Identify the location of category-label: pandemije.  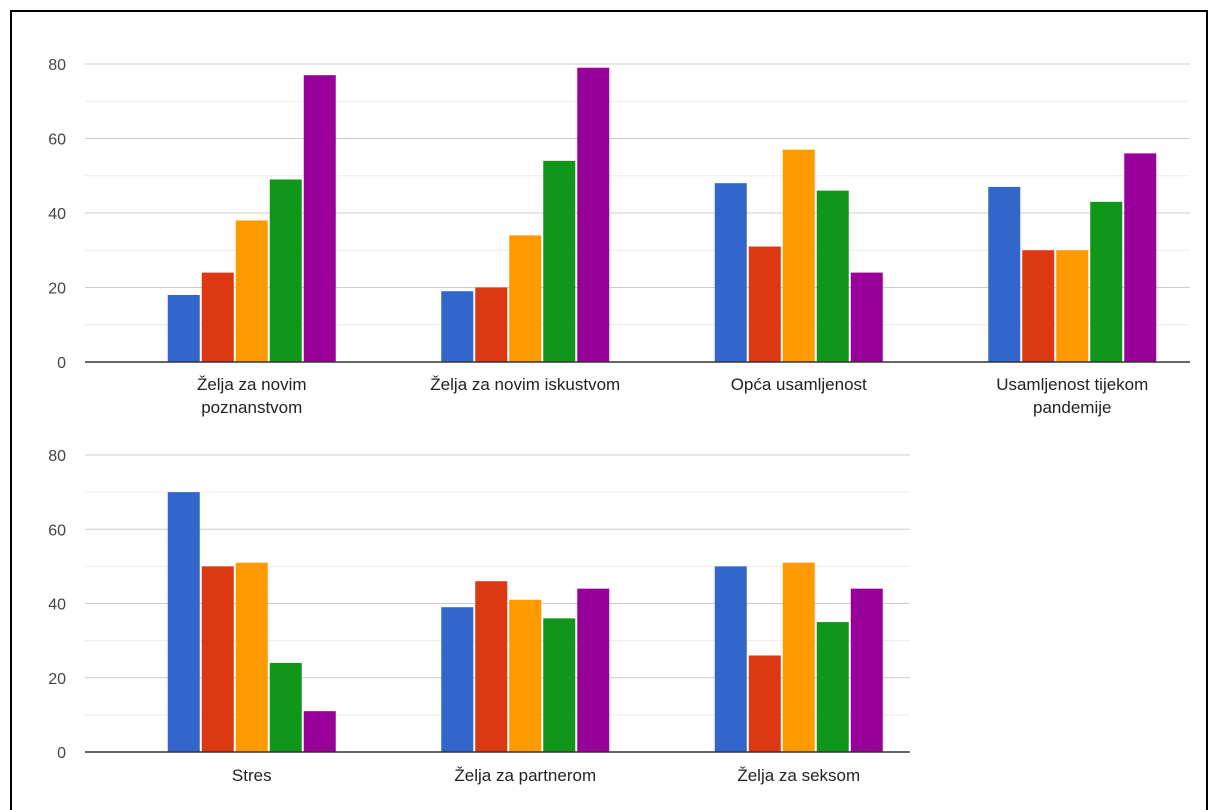
(1072, 407).